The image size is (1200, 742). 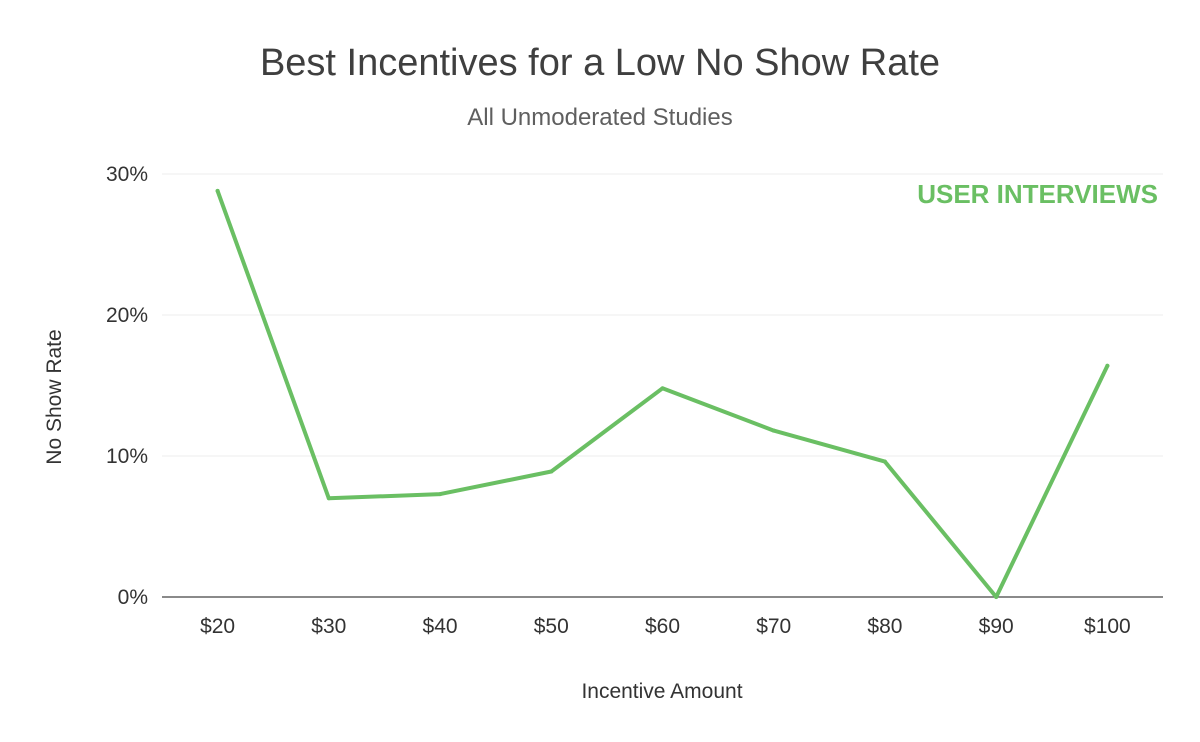 I want to click on x-axis-label: Incentive Amount, so click(x=661, y=691).